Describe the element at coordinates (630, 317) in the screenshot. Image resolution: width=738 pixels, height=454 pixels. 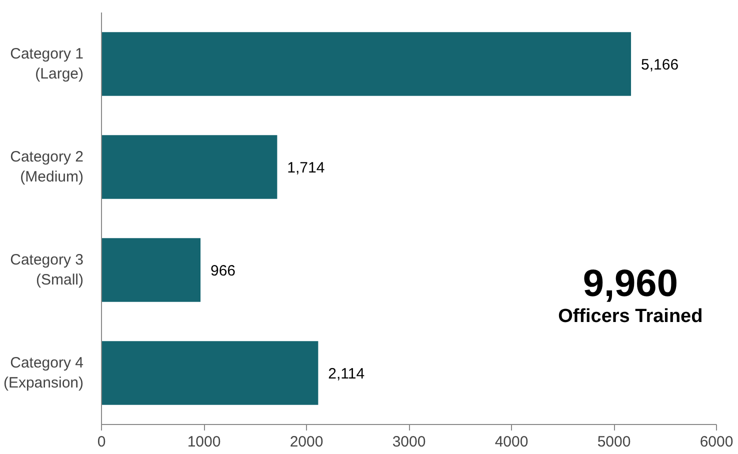
I see `annotation: Officers Trained` at that location.